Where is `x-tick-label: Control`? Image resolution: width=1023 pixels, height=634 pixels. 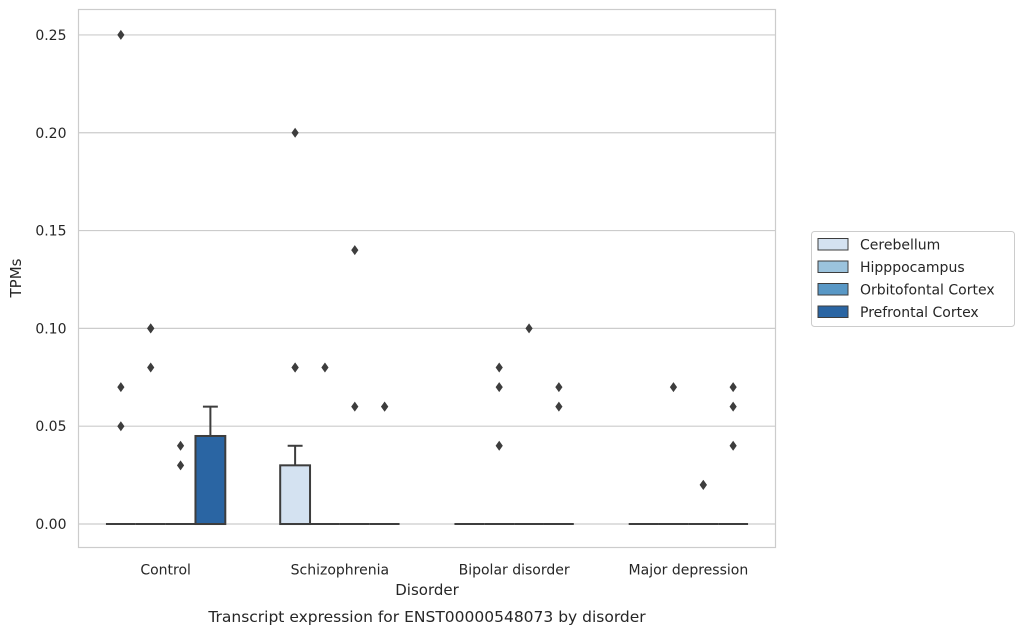
x-tick-label: Control is located at coordinates (165, 571).